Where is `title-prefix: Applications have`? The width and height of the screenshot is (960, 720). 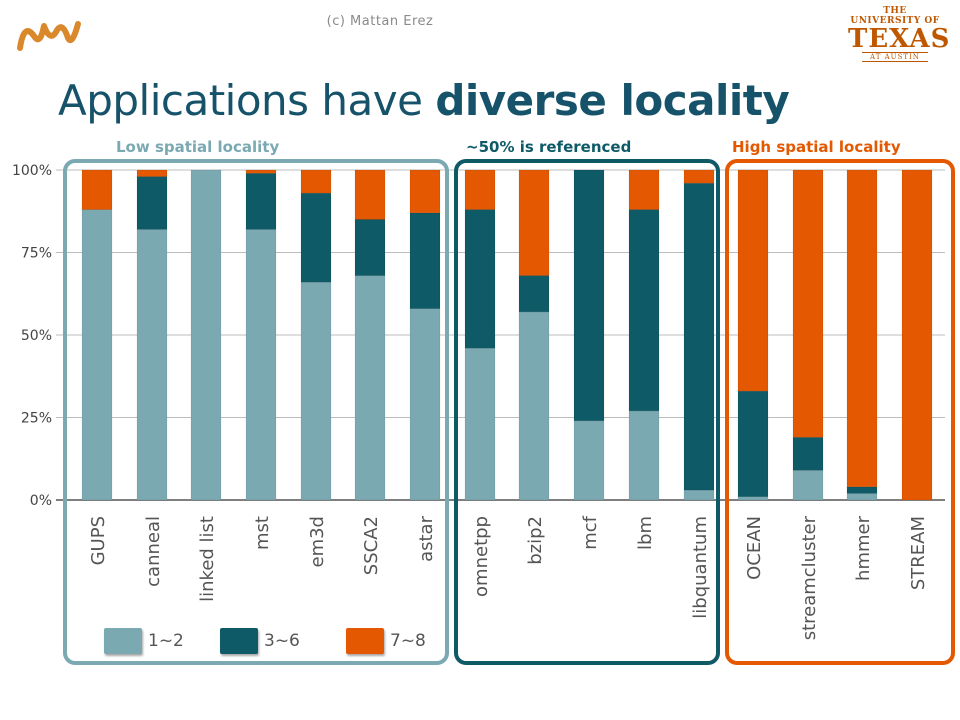
title-prefix: Applications have is located at coordinates (247, 100).